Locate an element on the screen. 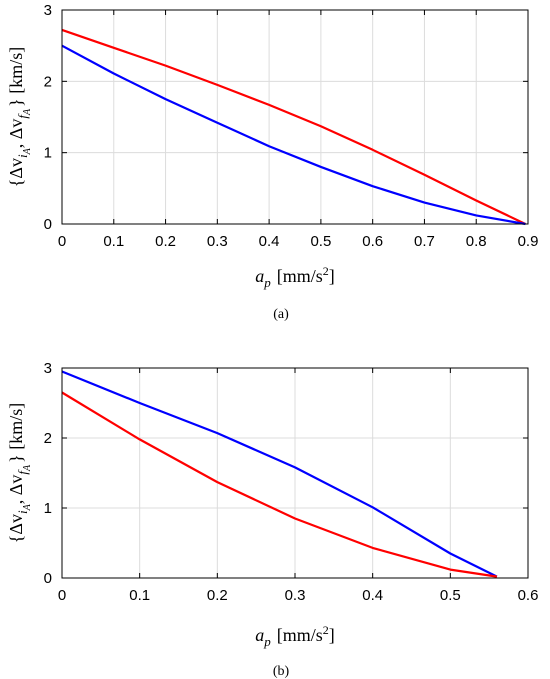 The height and width of the screenshot is (679, 550). panel-caption: (b) is located at coordinates (281, 671).